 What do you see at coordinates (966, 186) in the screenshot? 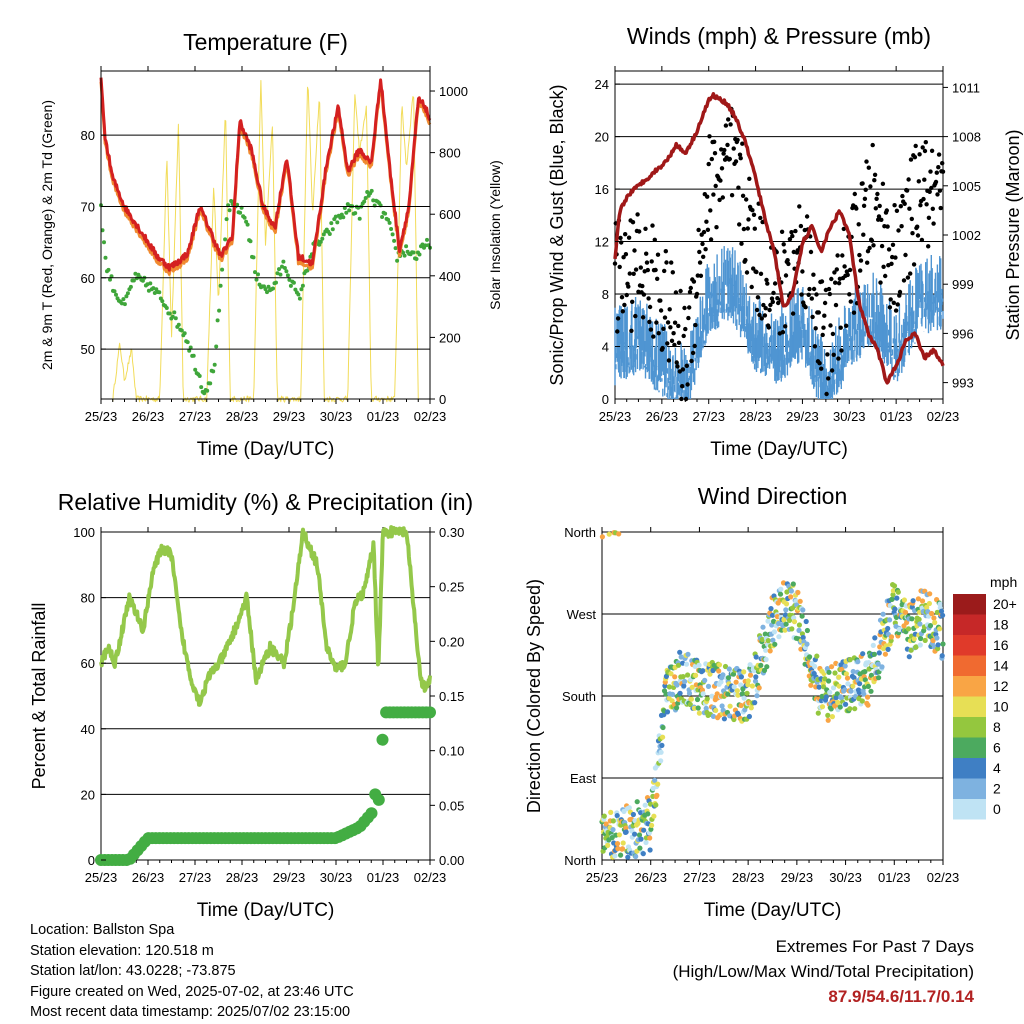
I see `y2-tick-label: 1005` at bounding box center [966, 186].